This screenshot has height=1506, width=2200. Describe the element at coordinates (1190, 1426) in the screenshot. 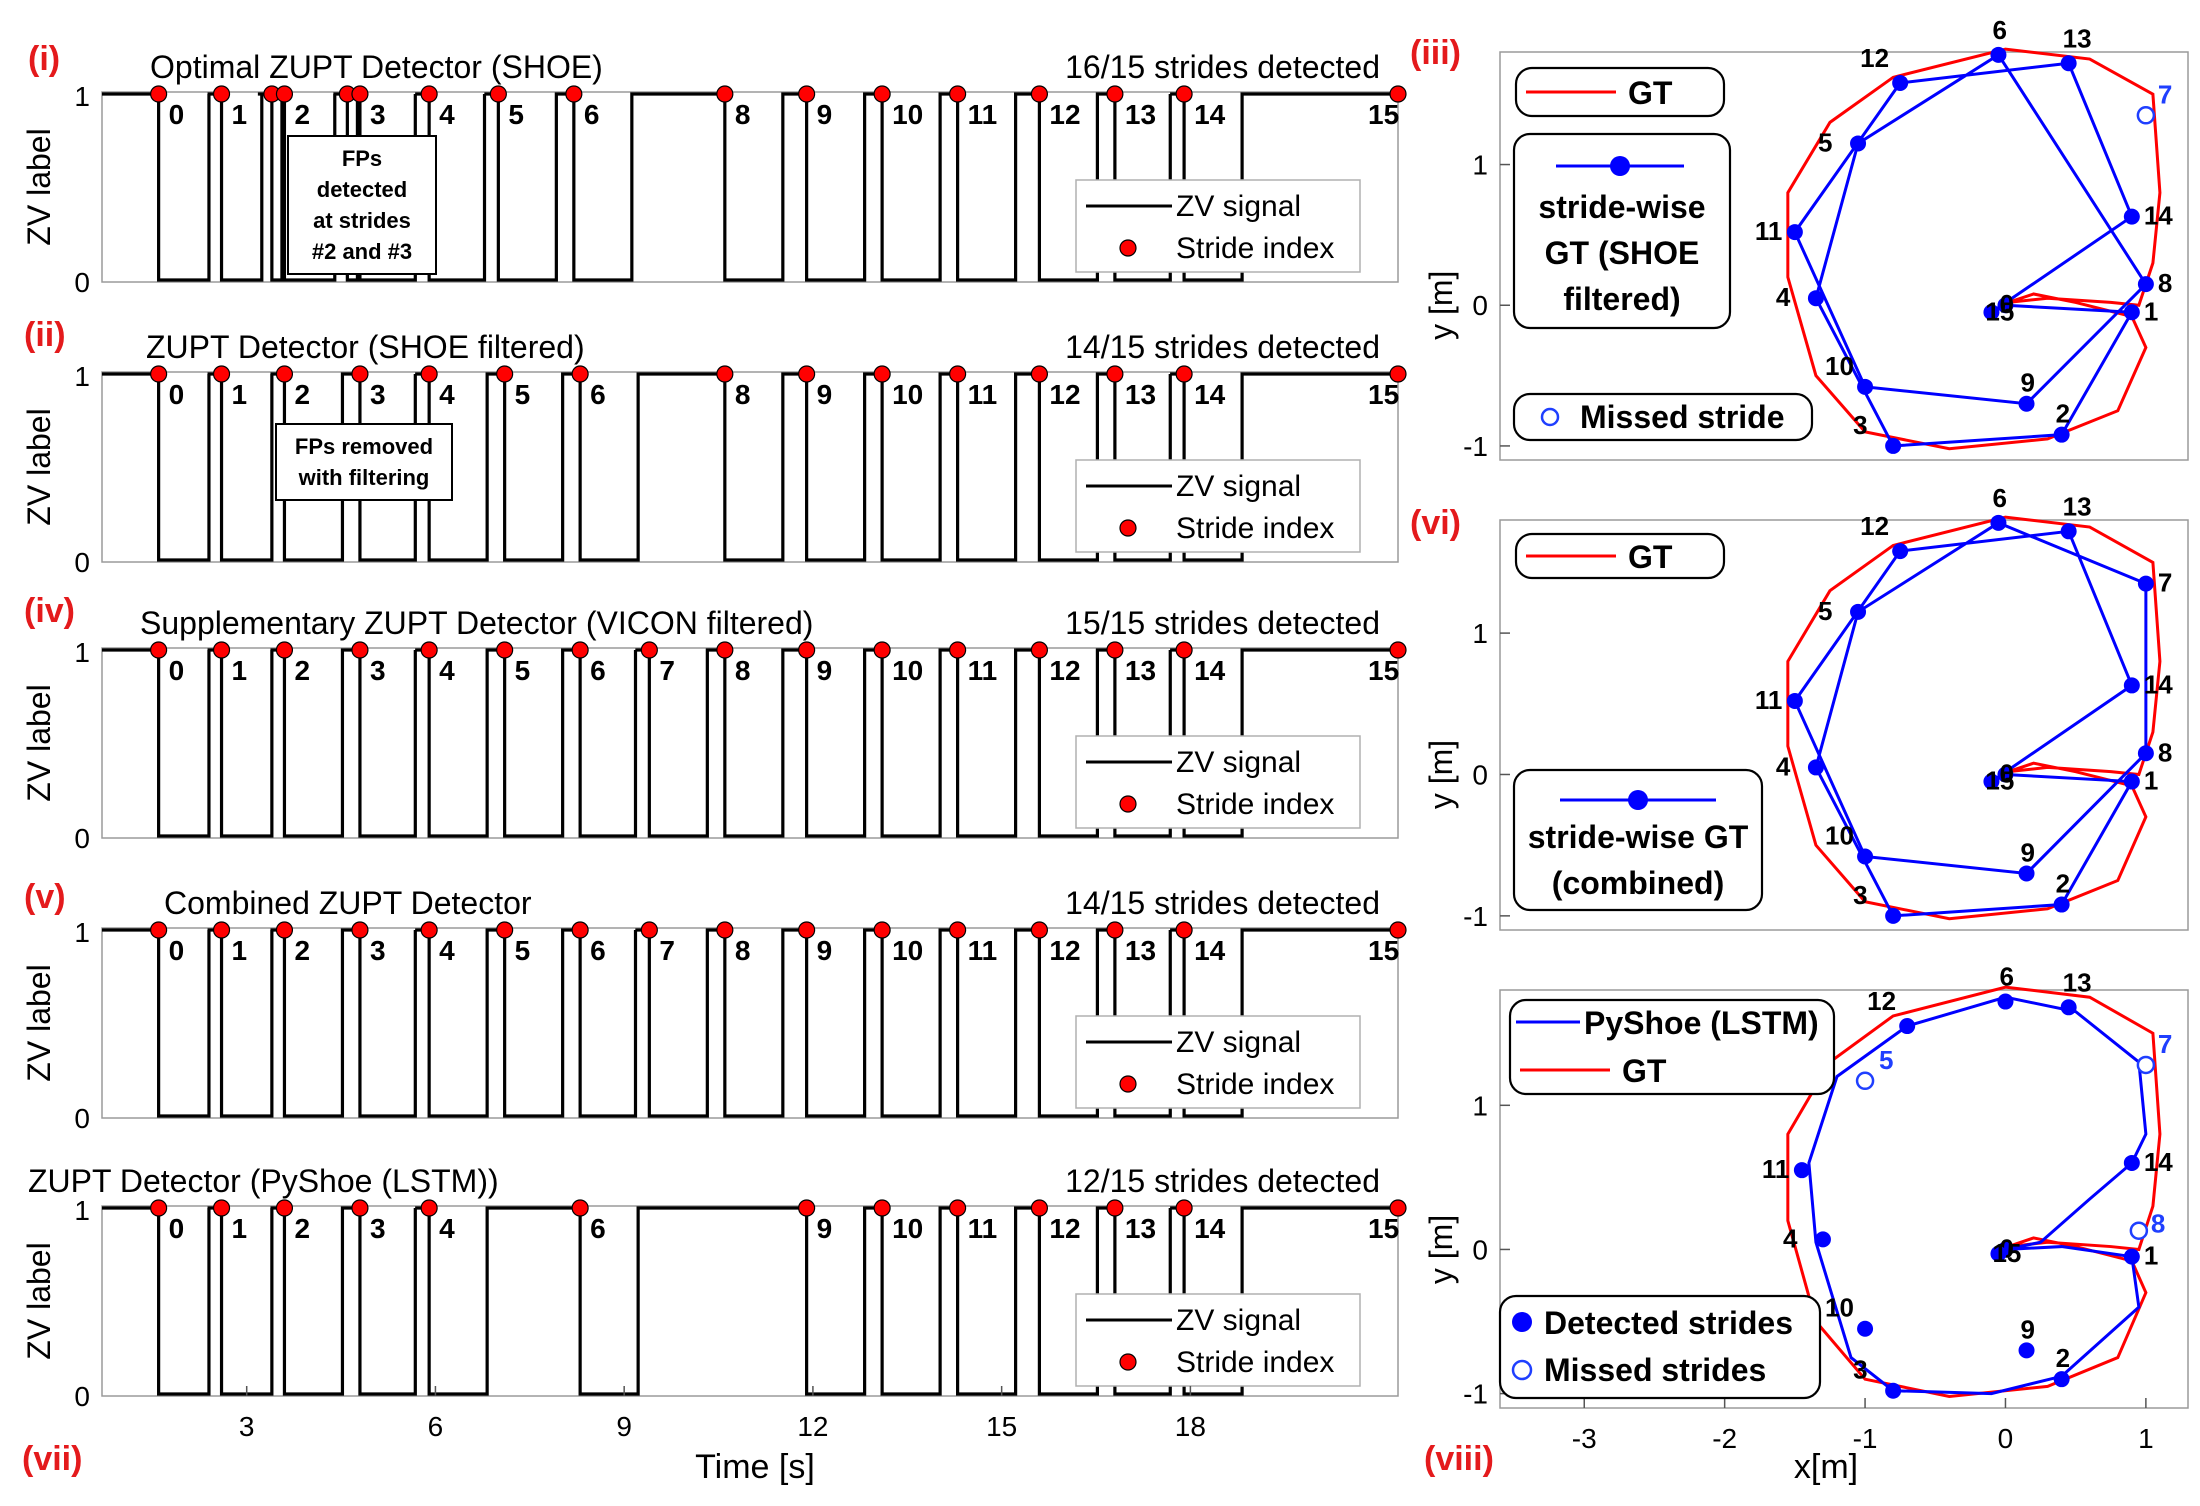

I see `x-tick-label: 18` at that location.